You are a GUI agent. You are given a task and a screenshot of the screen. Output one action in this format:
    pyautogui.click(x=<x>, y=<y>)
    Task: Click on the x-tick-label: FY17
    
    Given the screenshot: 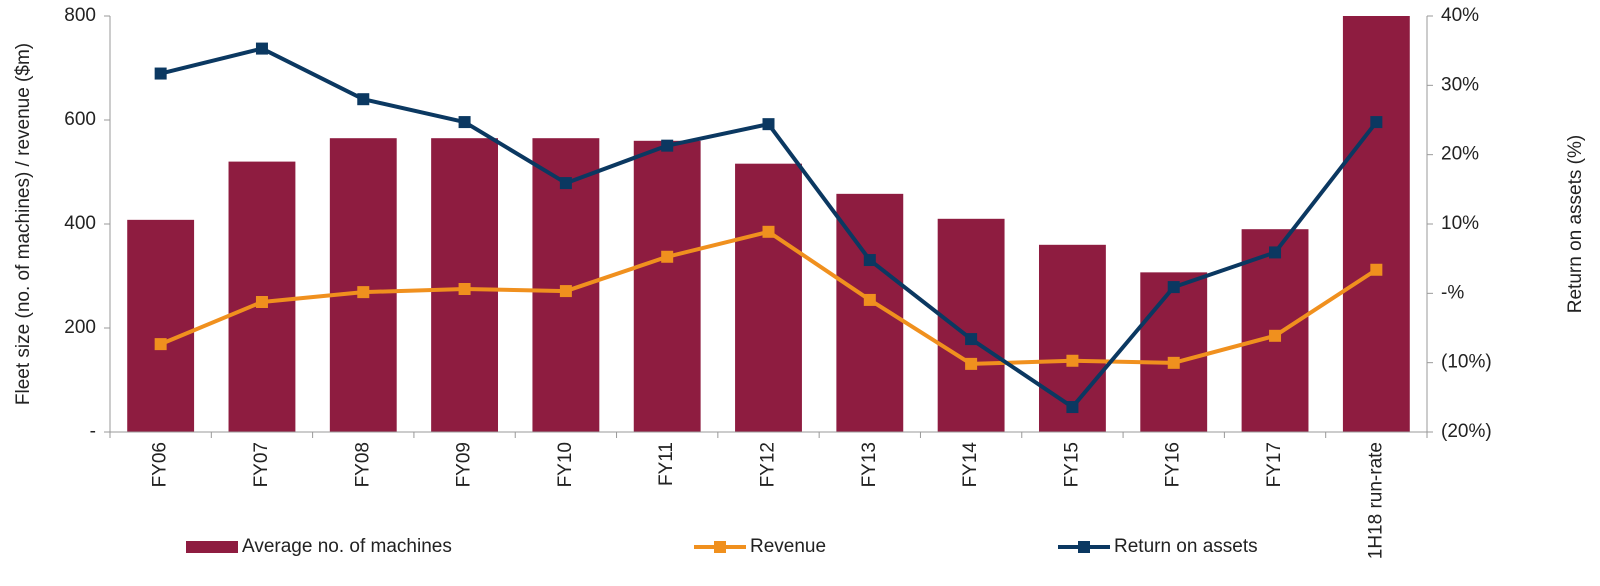 What is the action you would take?
    pyautogui.click(x=1274, y=464)
    